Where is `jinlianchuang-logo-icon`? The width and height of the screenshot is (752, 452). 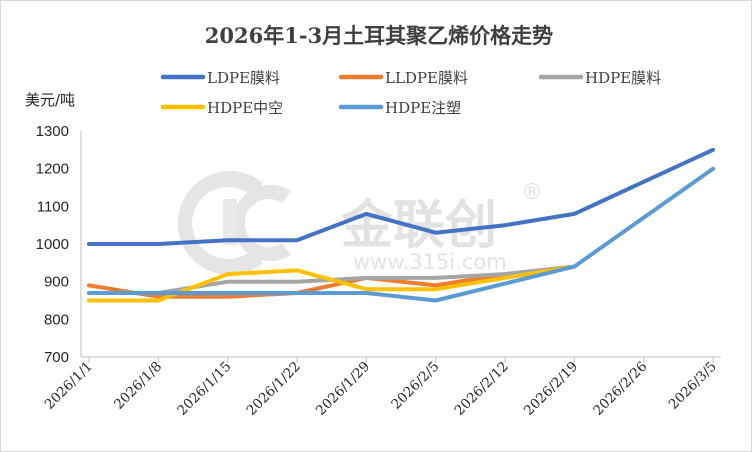 jinlianchuang-logo-icon is located at coordinates (234, 223).